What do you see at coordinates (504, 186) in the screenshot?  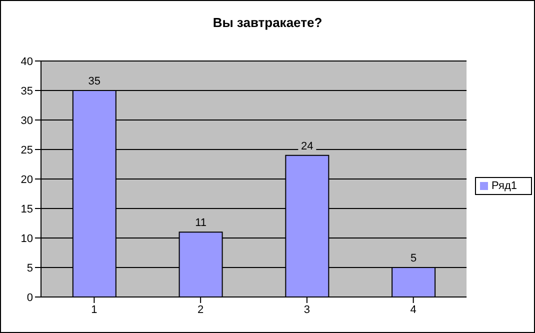 I see `legend-label: Ряд1` at bounding box center [504, 186].